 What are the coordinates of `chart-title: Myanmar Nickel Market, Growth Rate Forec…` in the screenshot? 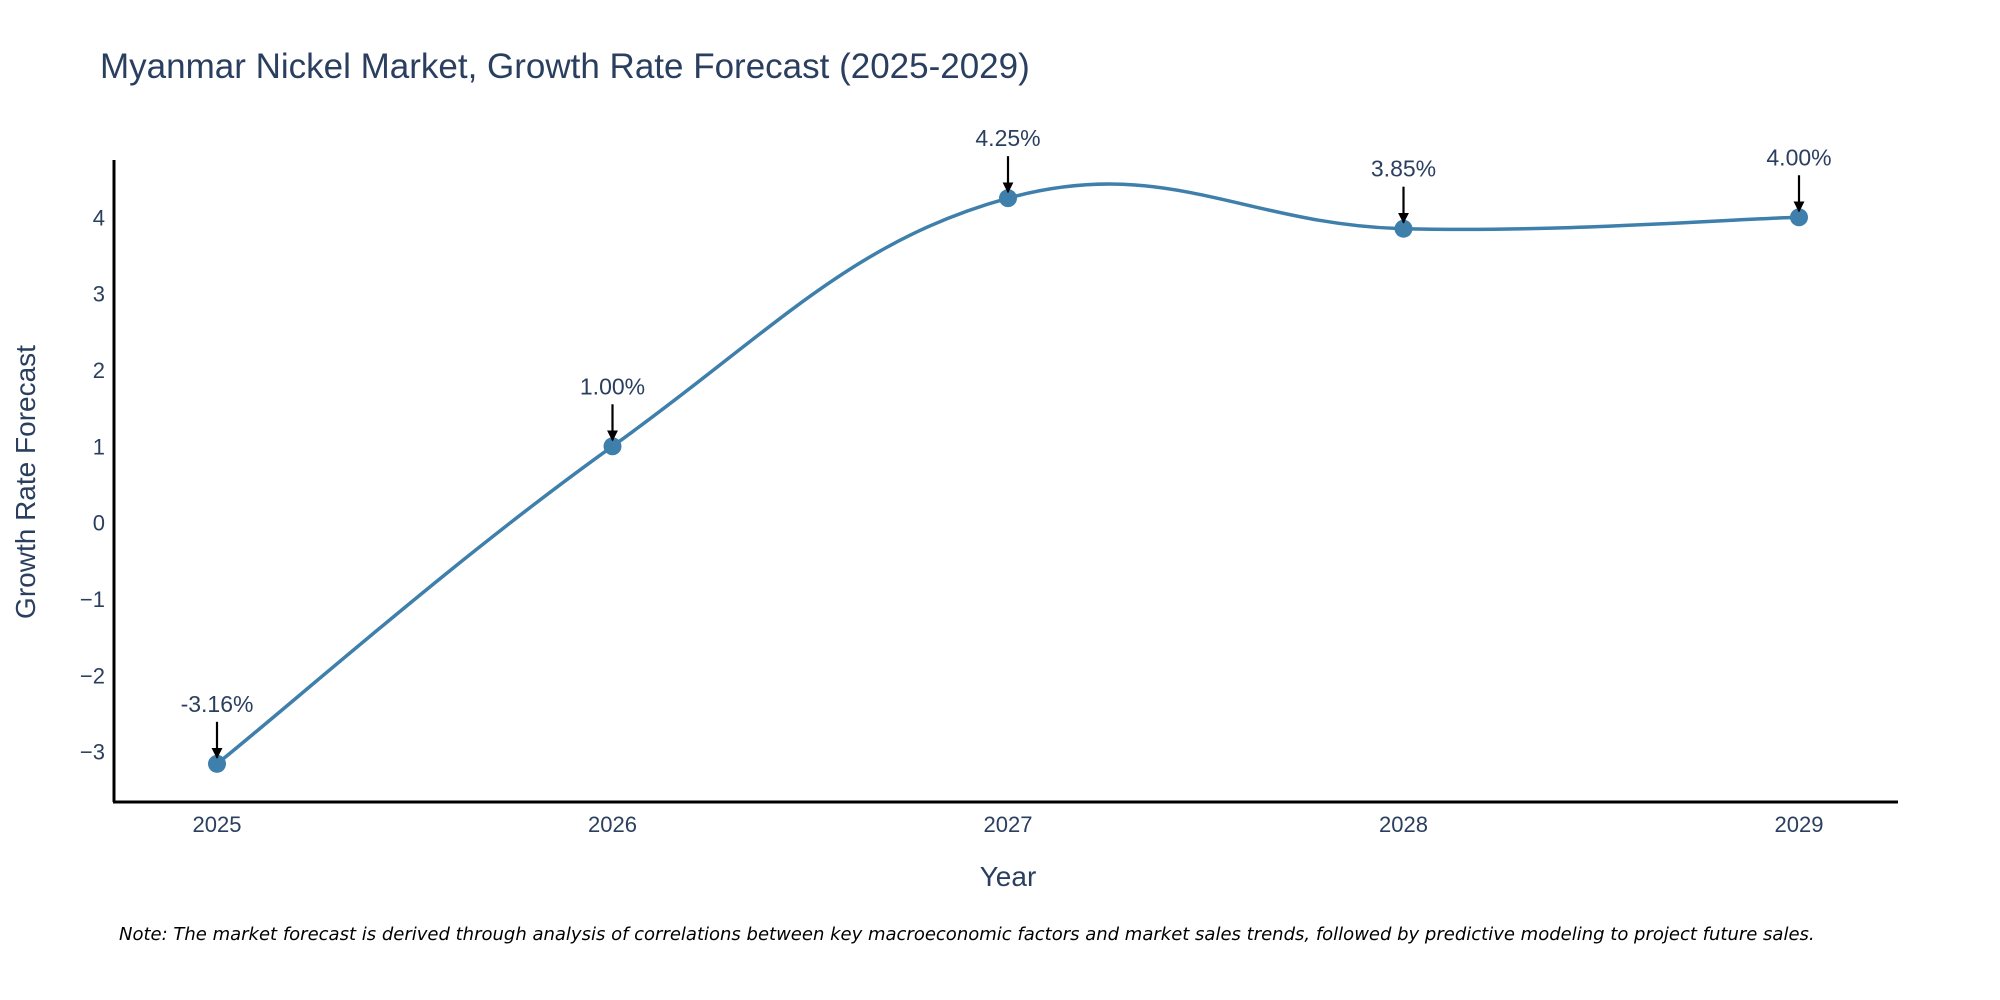 It's located at (565, 66).